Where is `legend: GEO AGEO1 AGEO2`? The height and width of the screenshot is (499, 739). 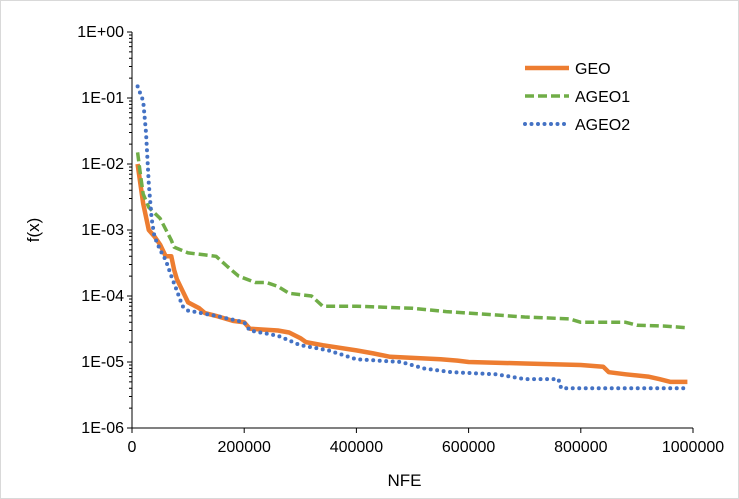 legend: GEO AGEO1 AGEO2 is located at coordinates (576, 97).